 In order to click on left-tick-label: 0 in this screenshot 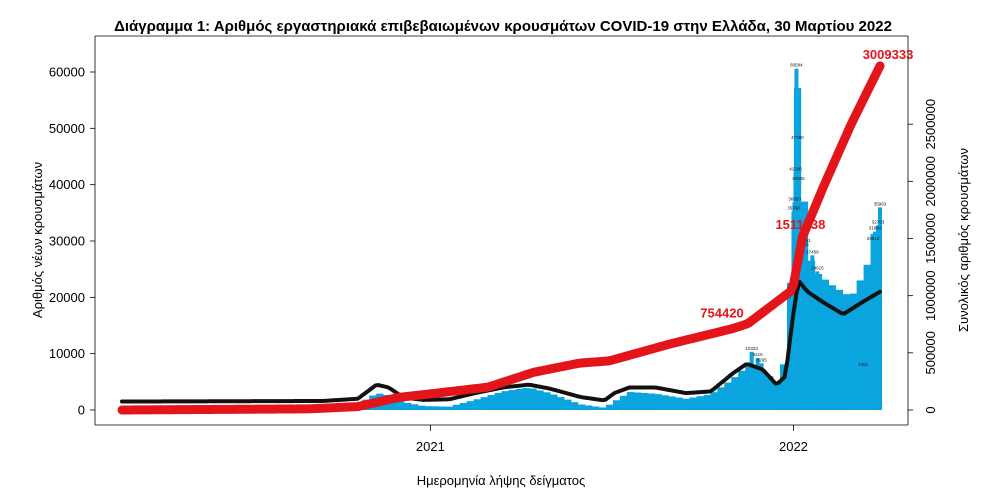, I will do `click(81, 410)`.